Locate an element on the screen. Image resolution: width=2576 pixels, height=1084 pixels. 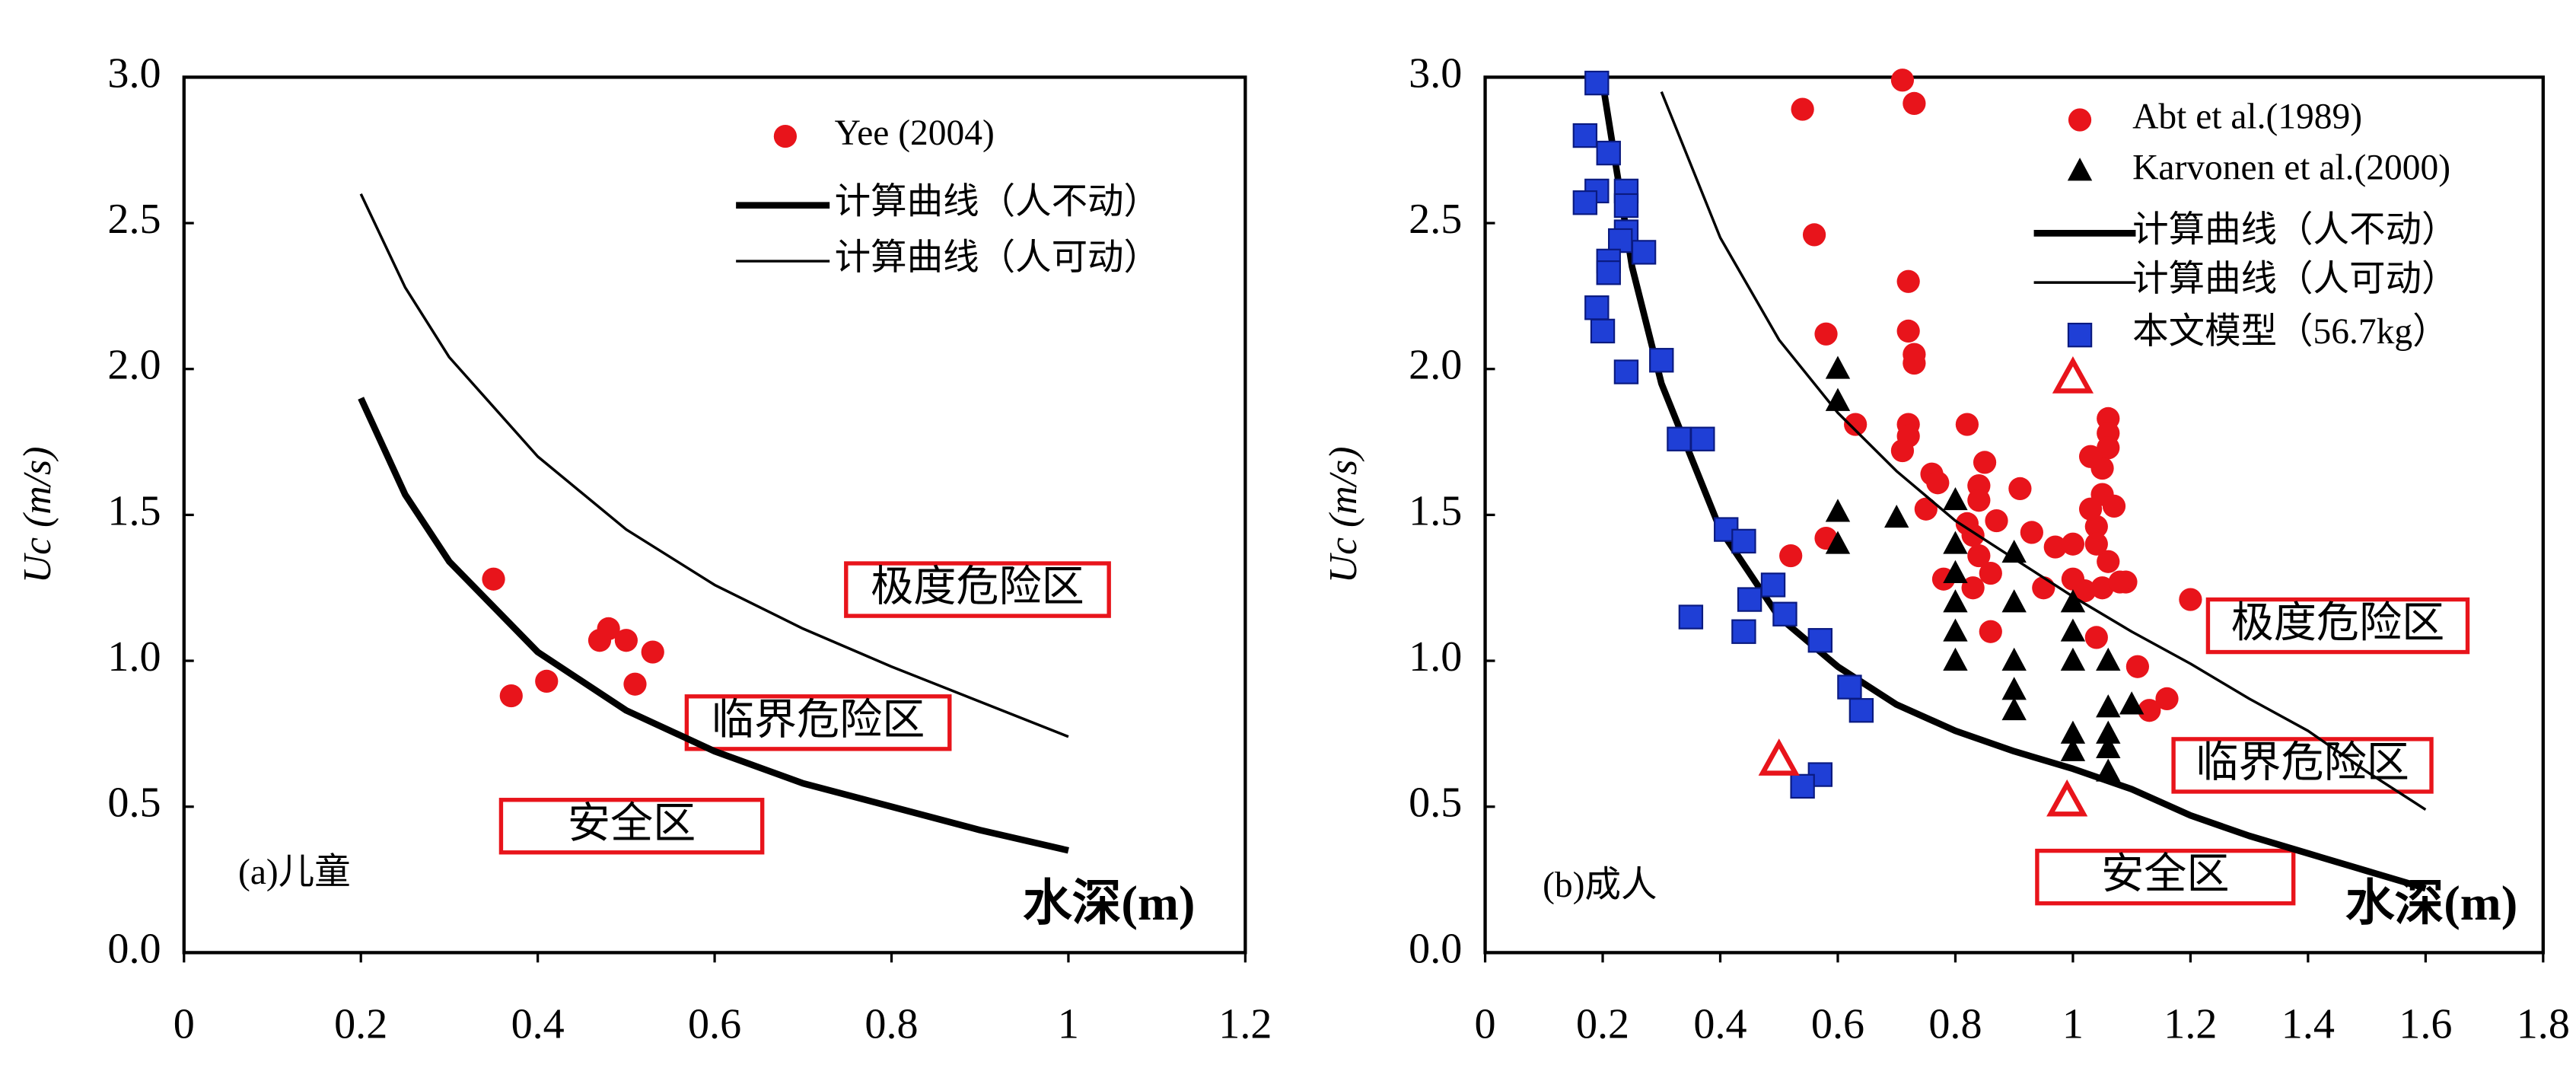
y-tick-label: 0.5 is located at coordinates (134, 803).